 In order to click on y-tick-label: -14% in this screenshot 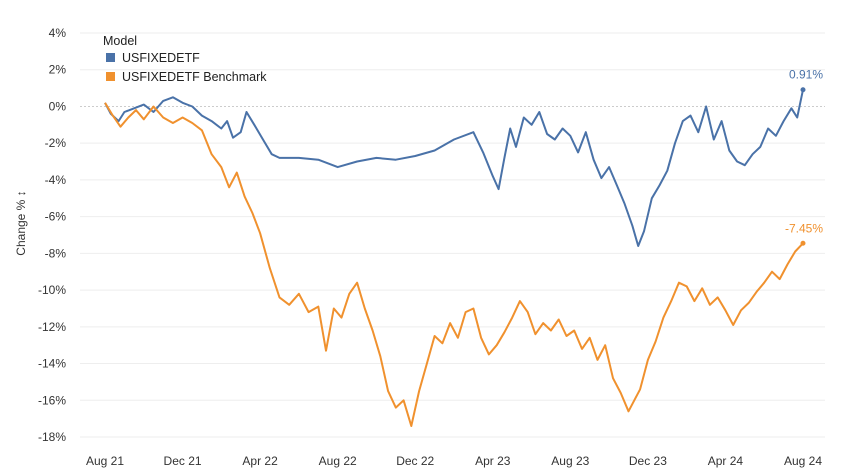, I will do `click(52, 364)`.